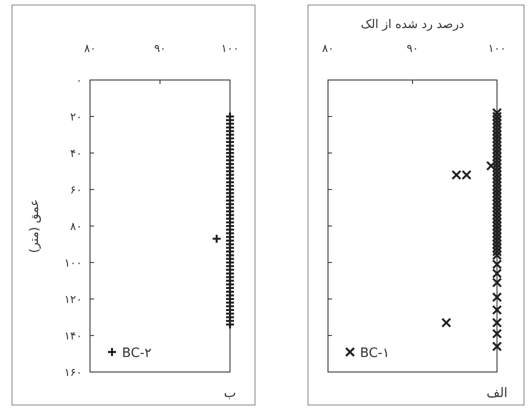 This screenshot has height=409, width=530. What do you see at coordinates (497, 393) in the screenshot?
I see `text: الف` at bounding box center [497, 393].